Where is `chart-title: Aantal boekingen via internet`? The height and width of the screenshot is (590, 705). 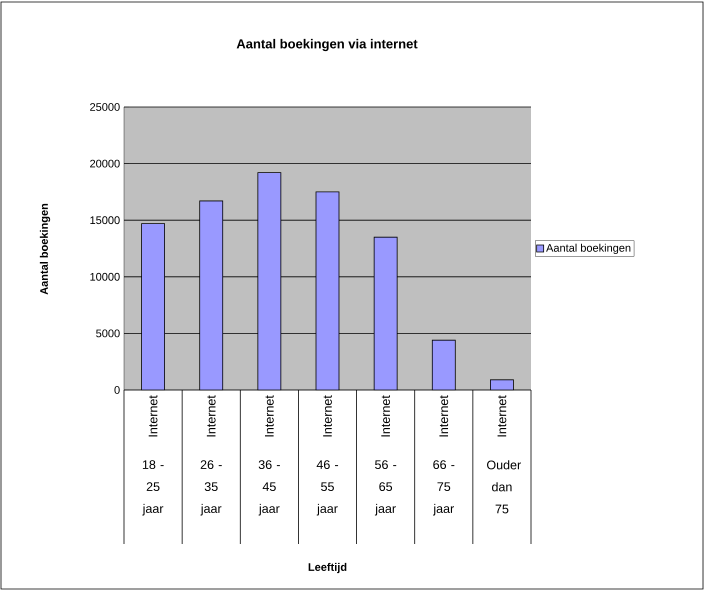 chart-title: Aantal boekingen via internet is located at coordinates (327, 45).